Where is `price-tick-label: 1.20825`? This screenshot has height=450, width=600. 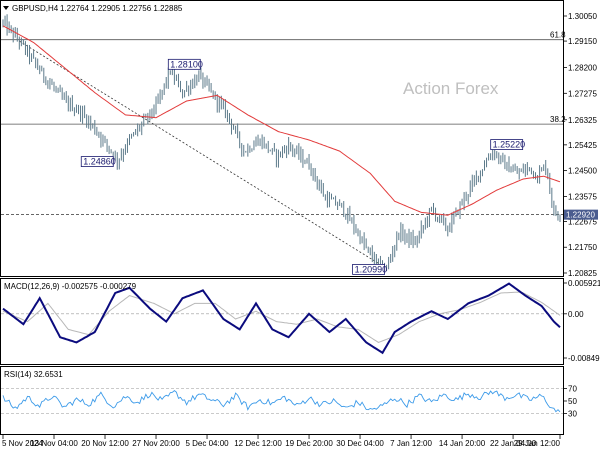 price-tick-label: 1.20825 is located at coordinates (582, 273).